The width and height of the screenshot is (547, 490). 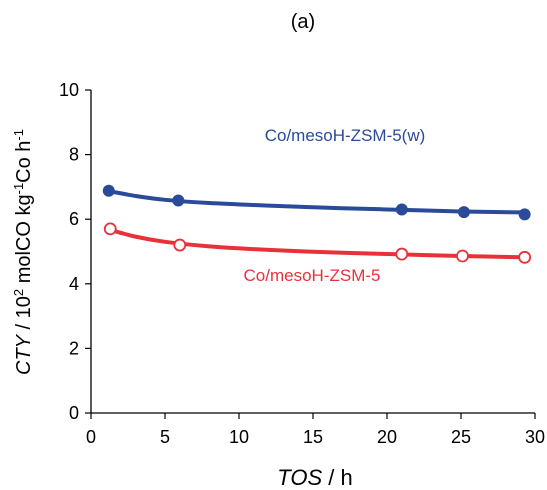 What do you see at coordinates (74, 219) in the screenshot?
I see `y-tick-label: 6` at bounding box center [74, 219].